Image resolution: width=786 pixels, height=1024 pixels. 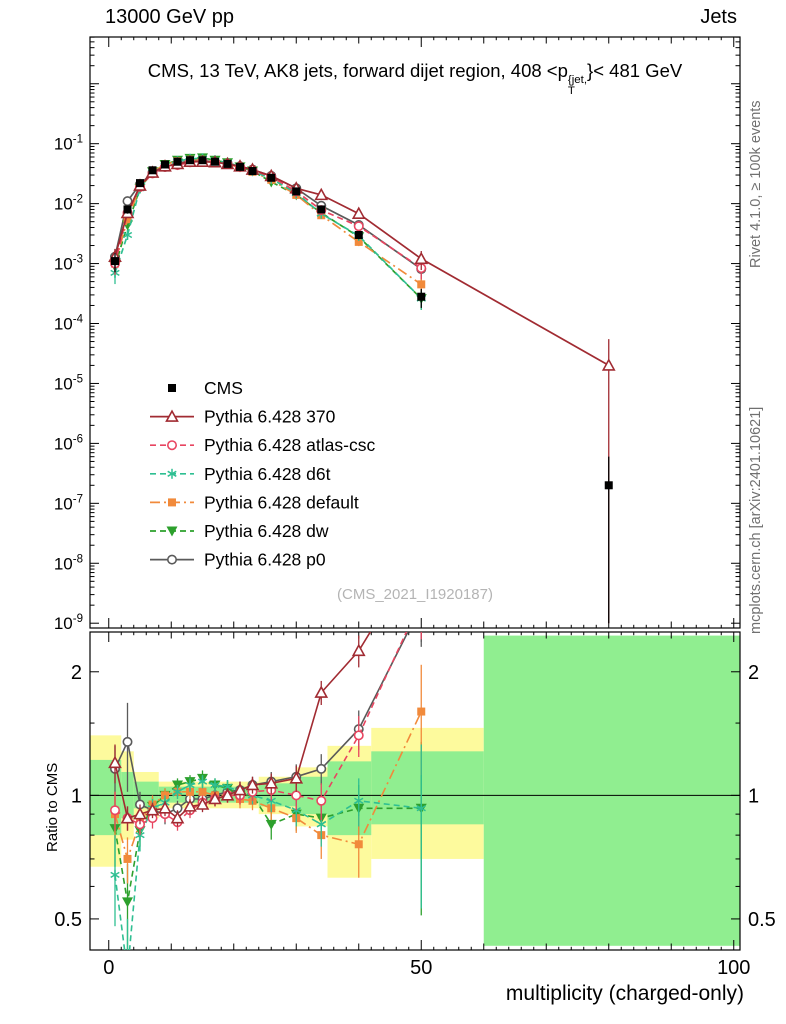 What do you see at coordinates (733, 968) in the screenshot?
I see `svg-text: 100` at bounding box center [733, 968].